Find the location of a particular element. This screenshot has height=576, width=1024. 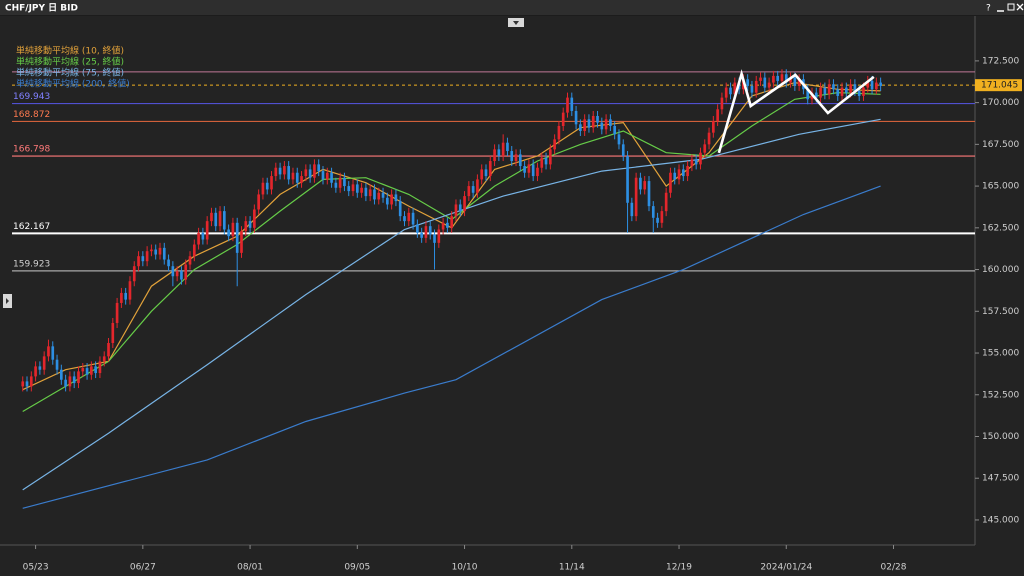

current-price-label: 171.045 is located at coordinates (999, 86).